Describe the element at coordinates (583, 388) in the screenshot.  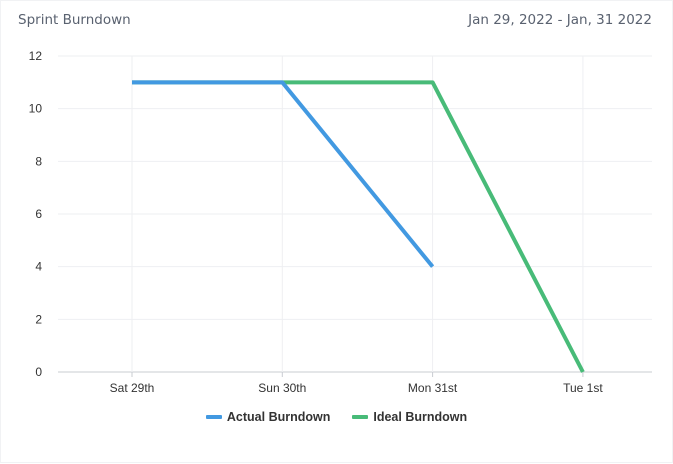
I see `x-tick-label: Tue 1st` at that location.